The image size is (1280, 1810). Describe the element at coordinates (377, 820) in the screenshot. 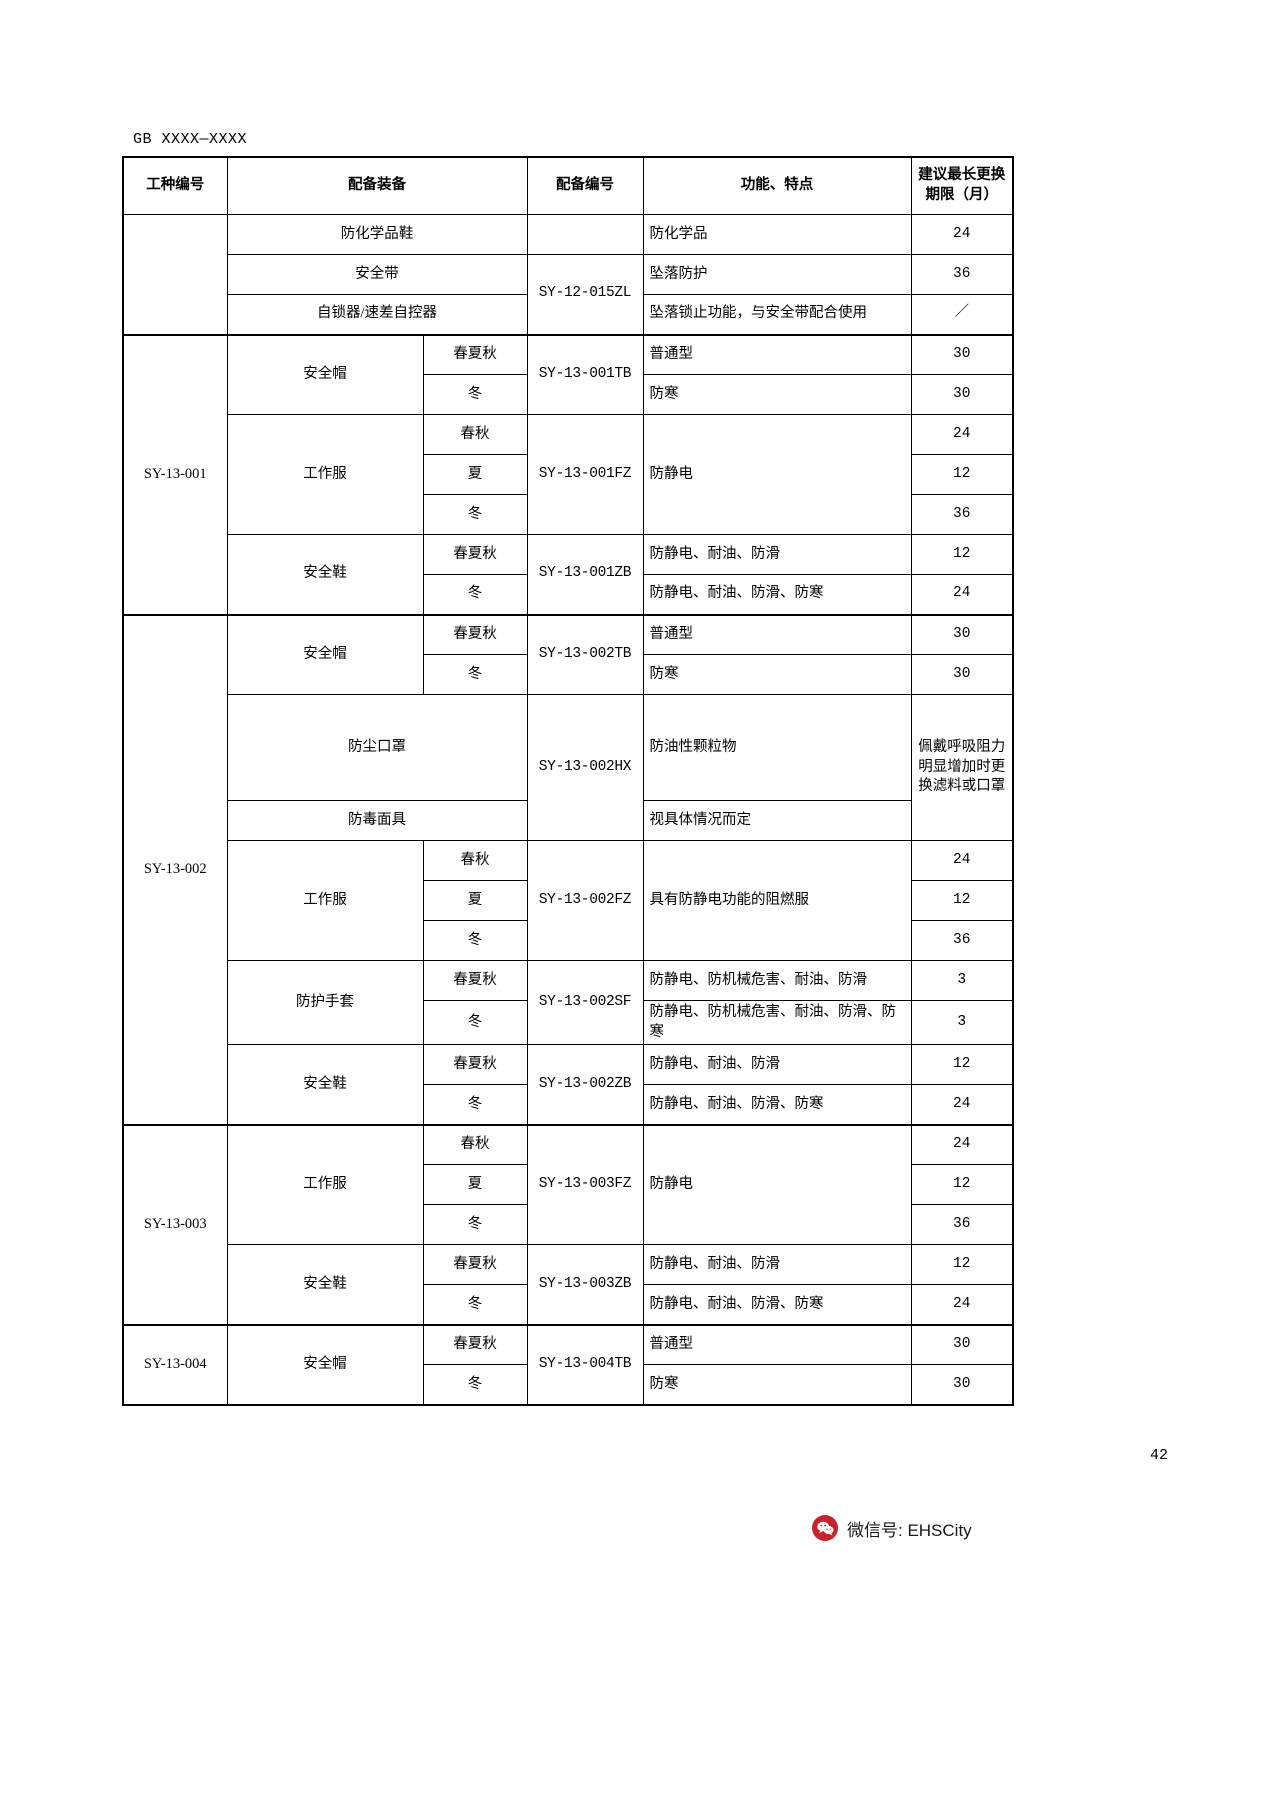

I see `cell-equipment: 防毒面具` at that location.